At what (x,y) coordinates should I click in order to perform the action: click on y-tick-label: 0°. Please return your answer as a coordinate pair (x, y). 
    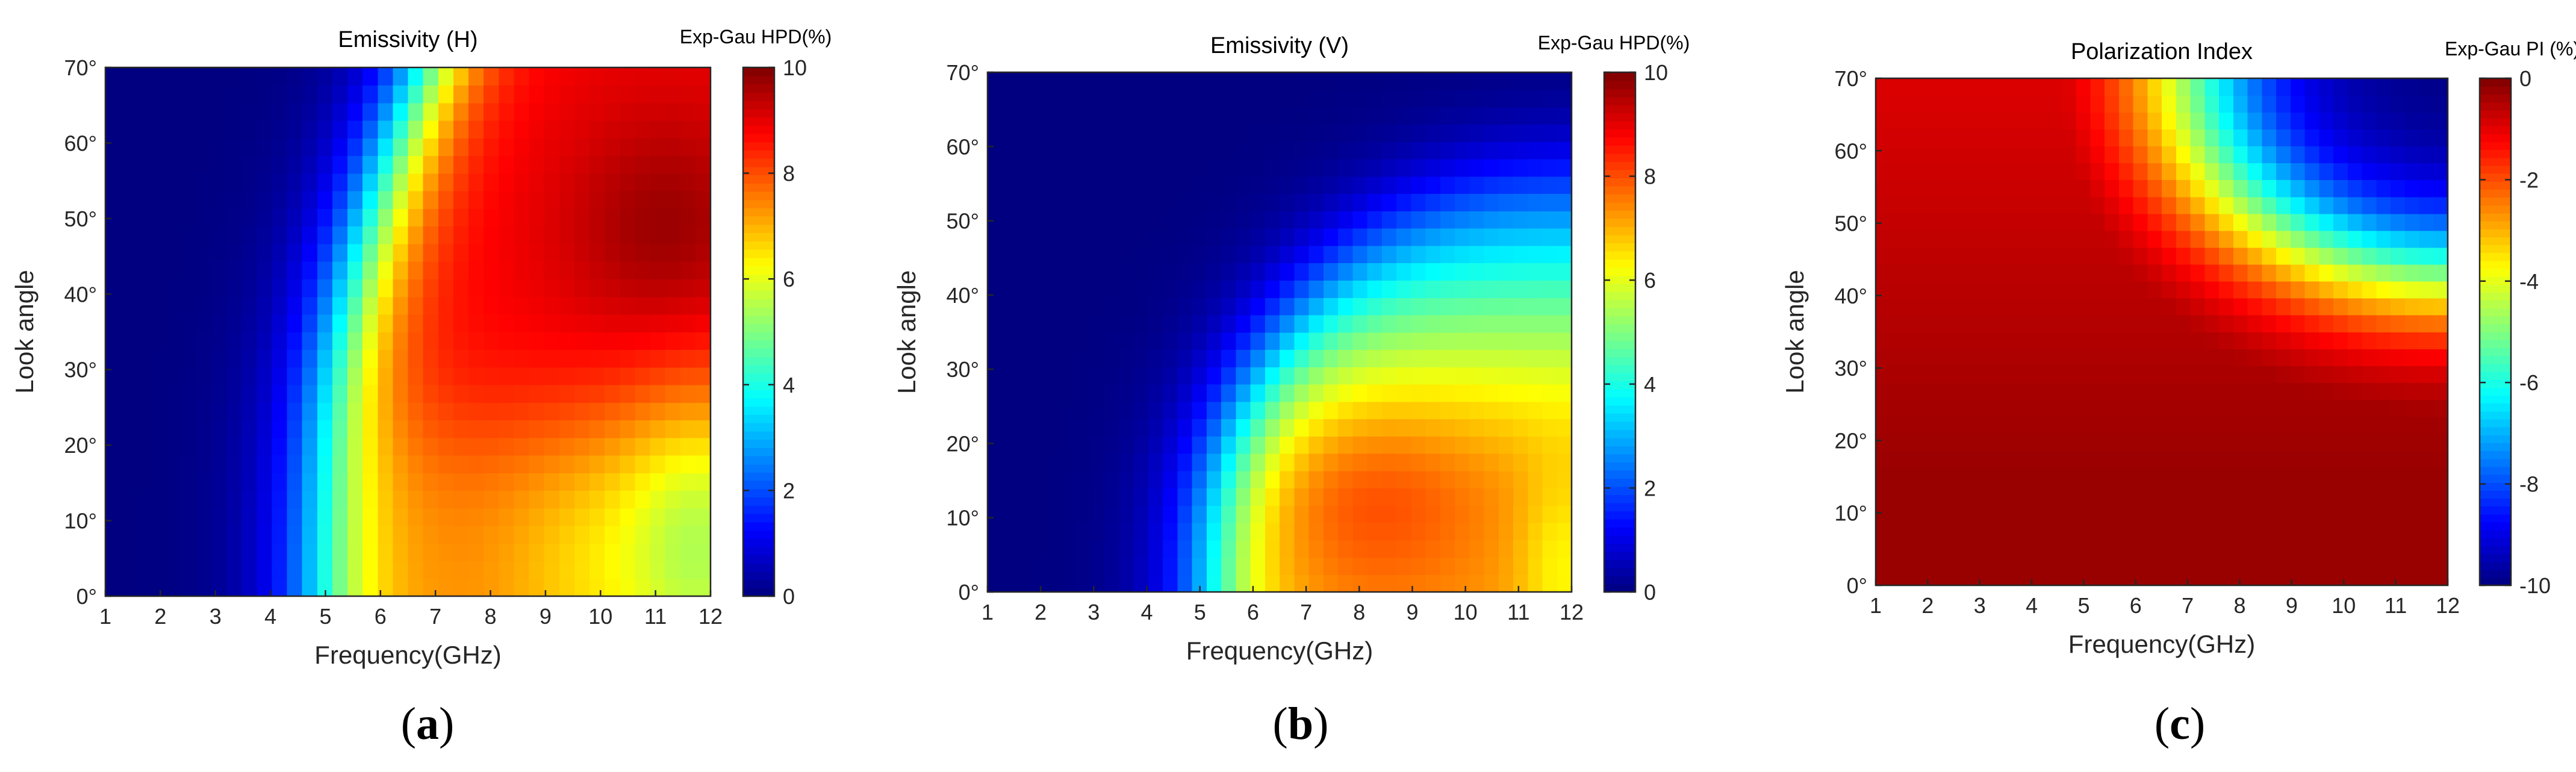
    Looking at the image, I should click on (969, 592).